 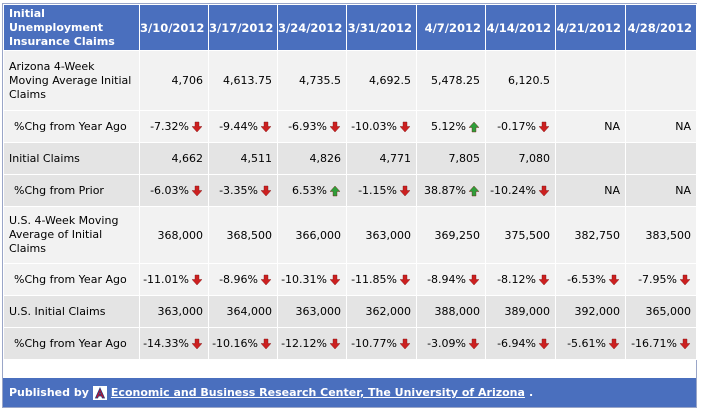 What do you see at coordinates (166, 343) in the screenshot?
I see `cell-value: -14.33%` at bounding box center [166, 343].